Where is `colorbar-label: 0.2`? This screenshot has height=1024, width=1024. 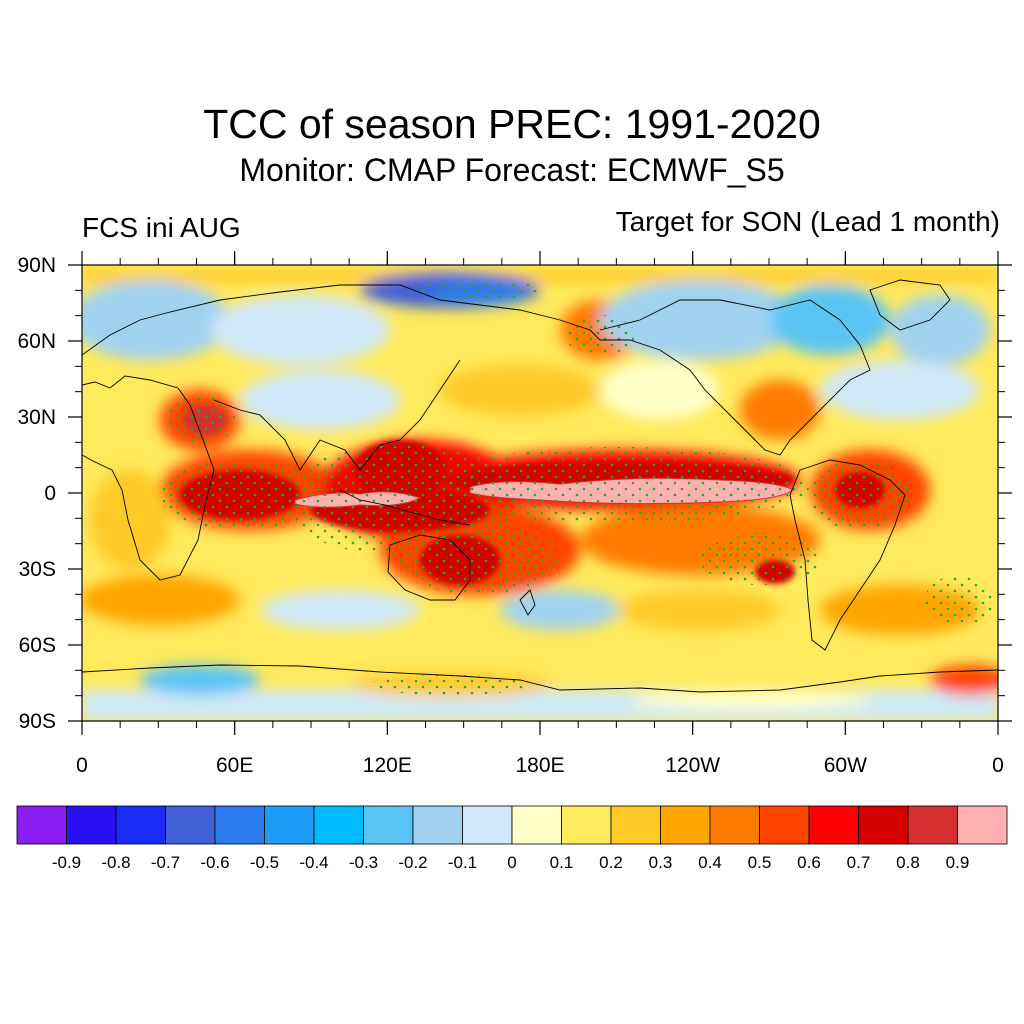 colorbar-label: 0.2 is located at coordinates (611, 862).